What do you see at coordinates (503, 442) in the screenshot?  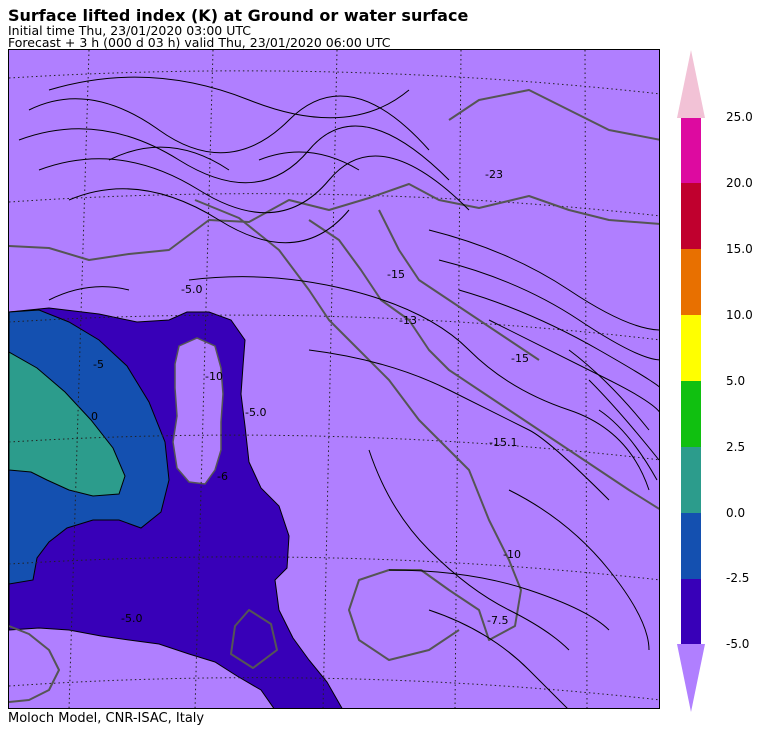 I see `contour-label: -15.1` at bounding box center [503, 442].